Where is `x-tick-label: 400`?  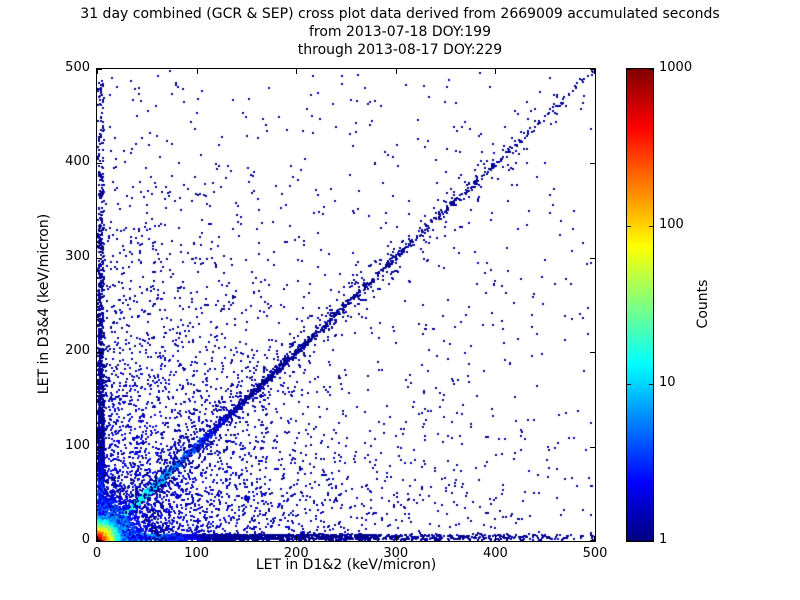 x-tick-label: 400 is located at coordinates (495, 553).